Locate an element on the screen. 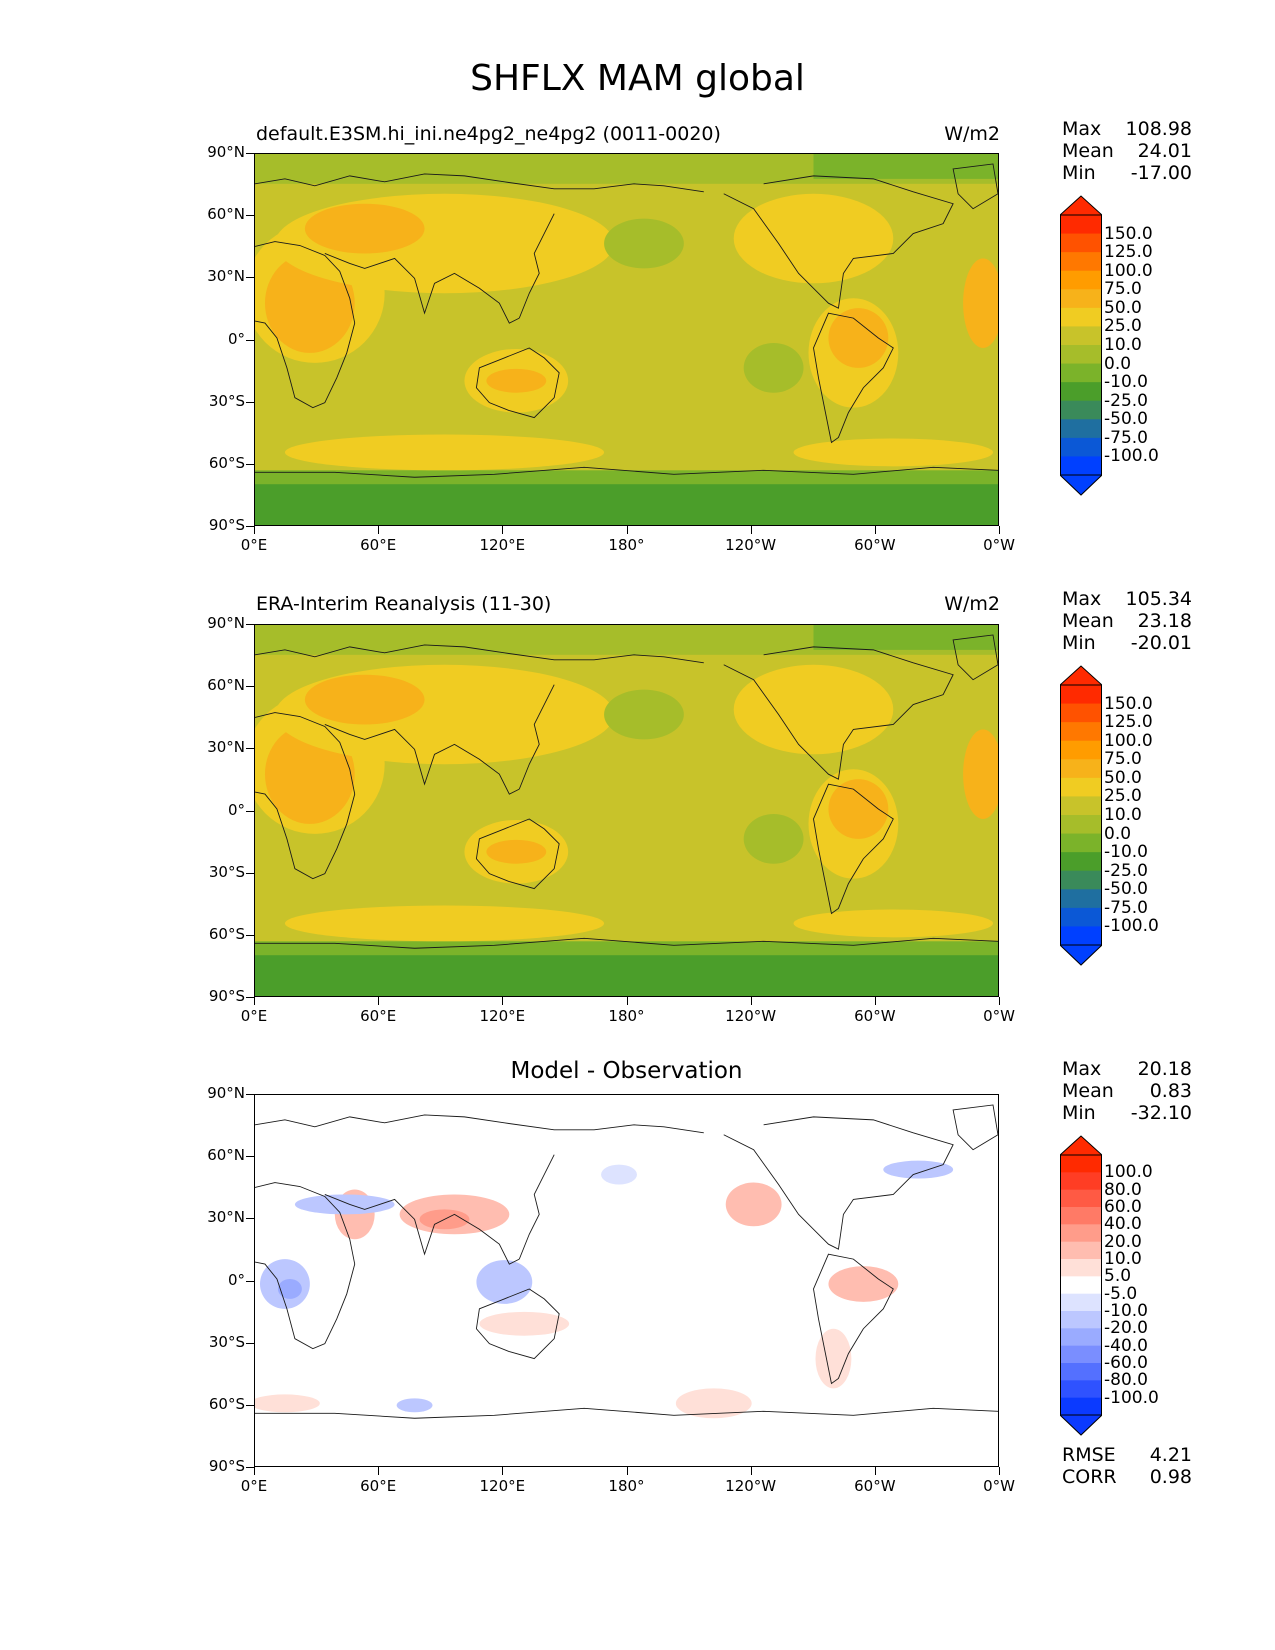 The width and height of the screenshot is (1275, 1650). colorbar-tick-label: 50.0 is located at coordinates (1123, 777).